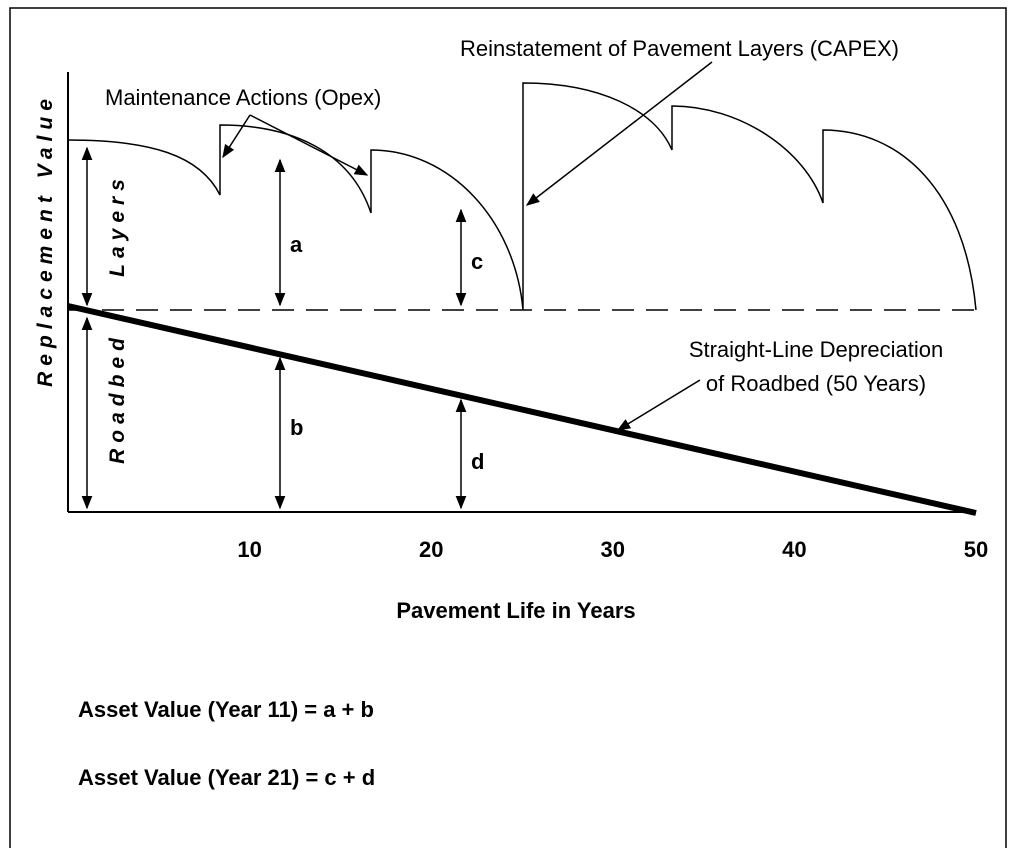 The width and height of the screenshot is (1016, 848). What do you see at coordinates (117, 398) in the screenshot?
I see `region-label: Roadbed` at bounding box center [117, 398].